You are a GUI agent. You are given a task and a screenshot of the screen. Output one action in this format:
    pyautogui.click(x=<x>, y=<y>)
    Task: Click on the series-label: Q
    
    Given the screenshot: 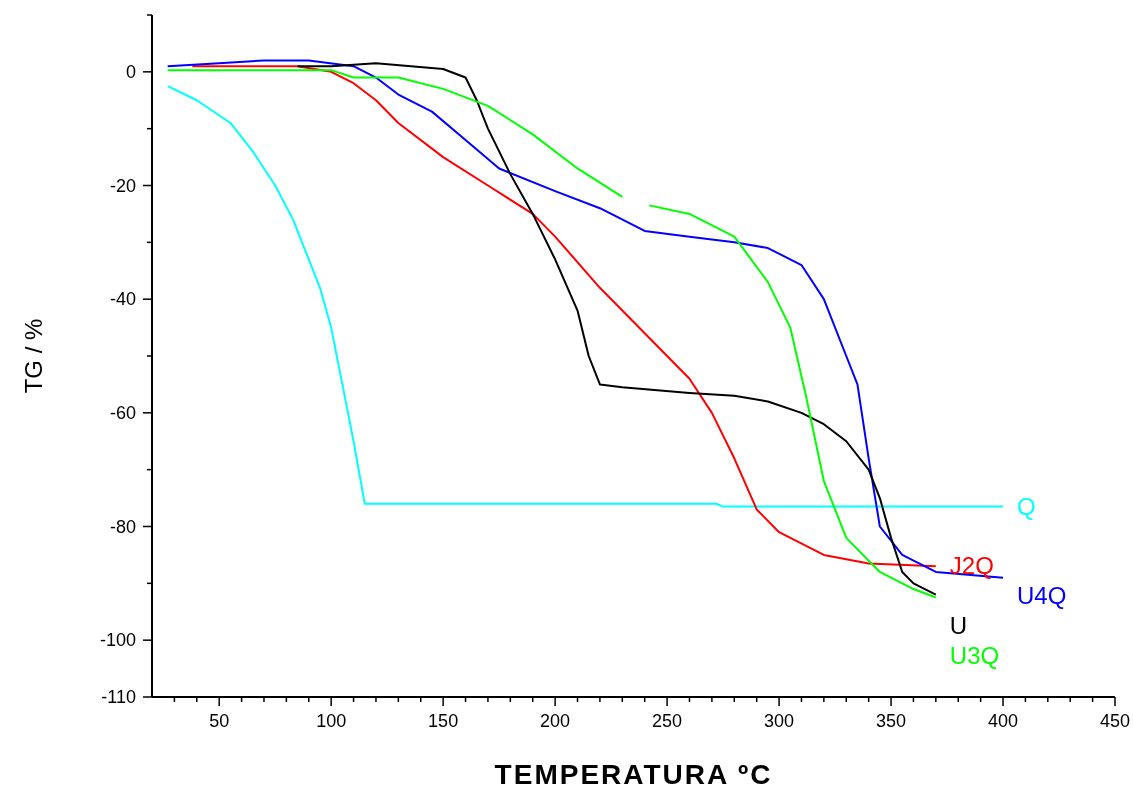 What is the action you would take?
    pyautogui.click(x=1026, y=506)
    